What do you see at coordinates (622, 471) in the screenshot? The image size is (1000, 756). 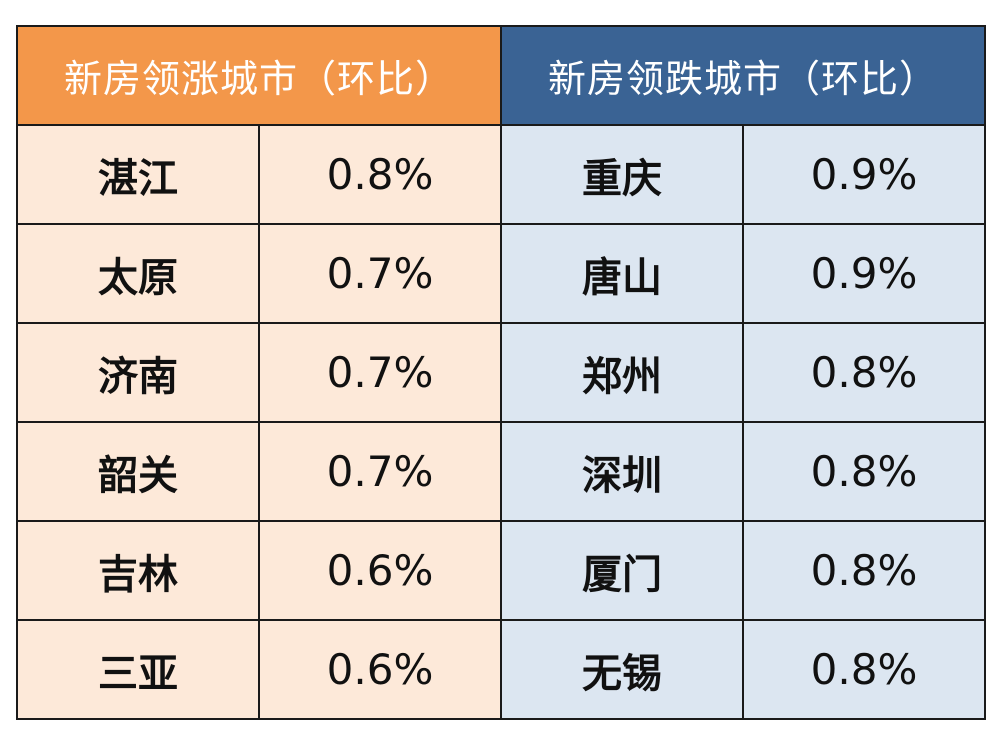 I see `falling-city-name: 深圳` at bounding box center [622, 471].